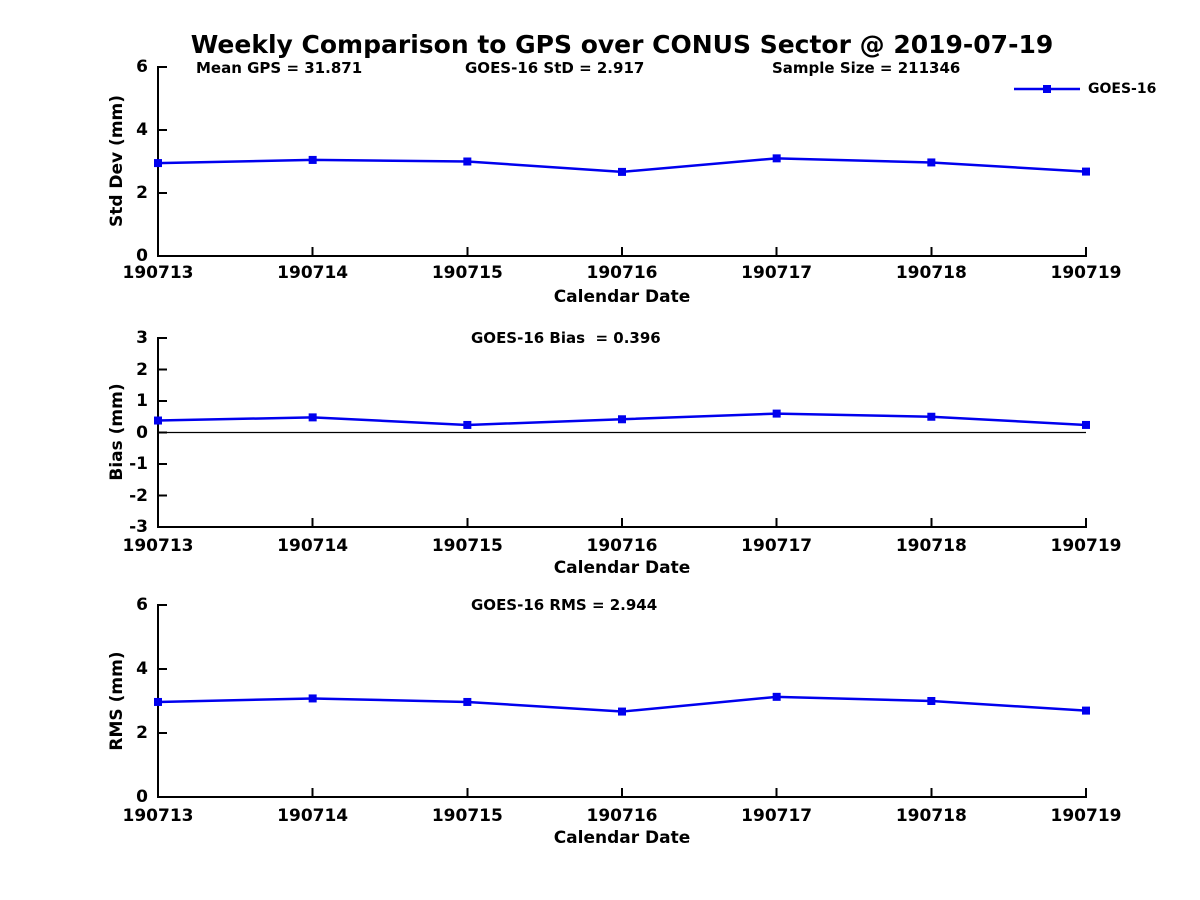  I want to click on y-tick-label: -1, so click(138, 464).